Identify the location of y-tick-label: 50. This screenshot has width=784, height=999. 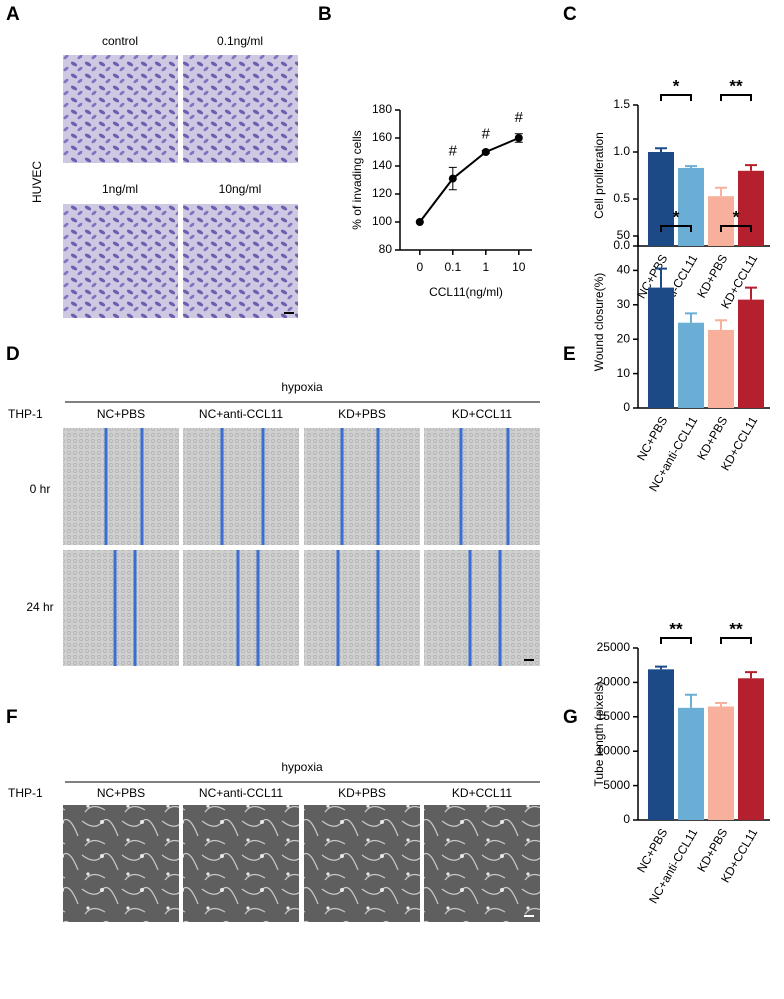
(624, 235).